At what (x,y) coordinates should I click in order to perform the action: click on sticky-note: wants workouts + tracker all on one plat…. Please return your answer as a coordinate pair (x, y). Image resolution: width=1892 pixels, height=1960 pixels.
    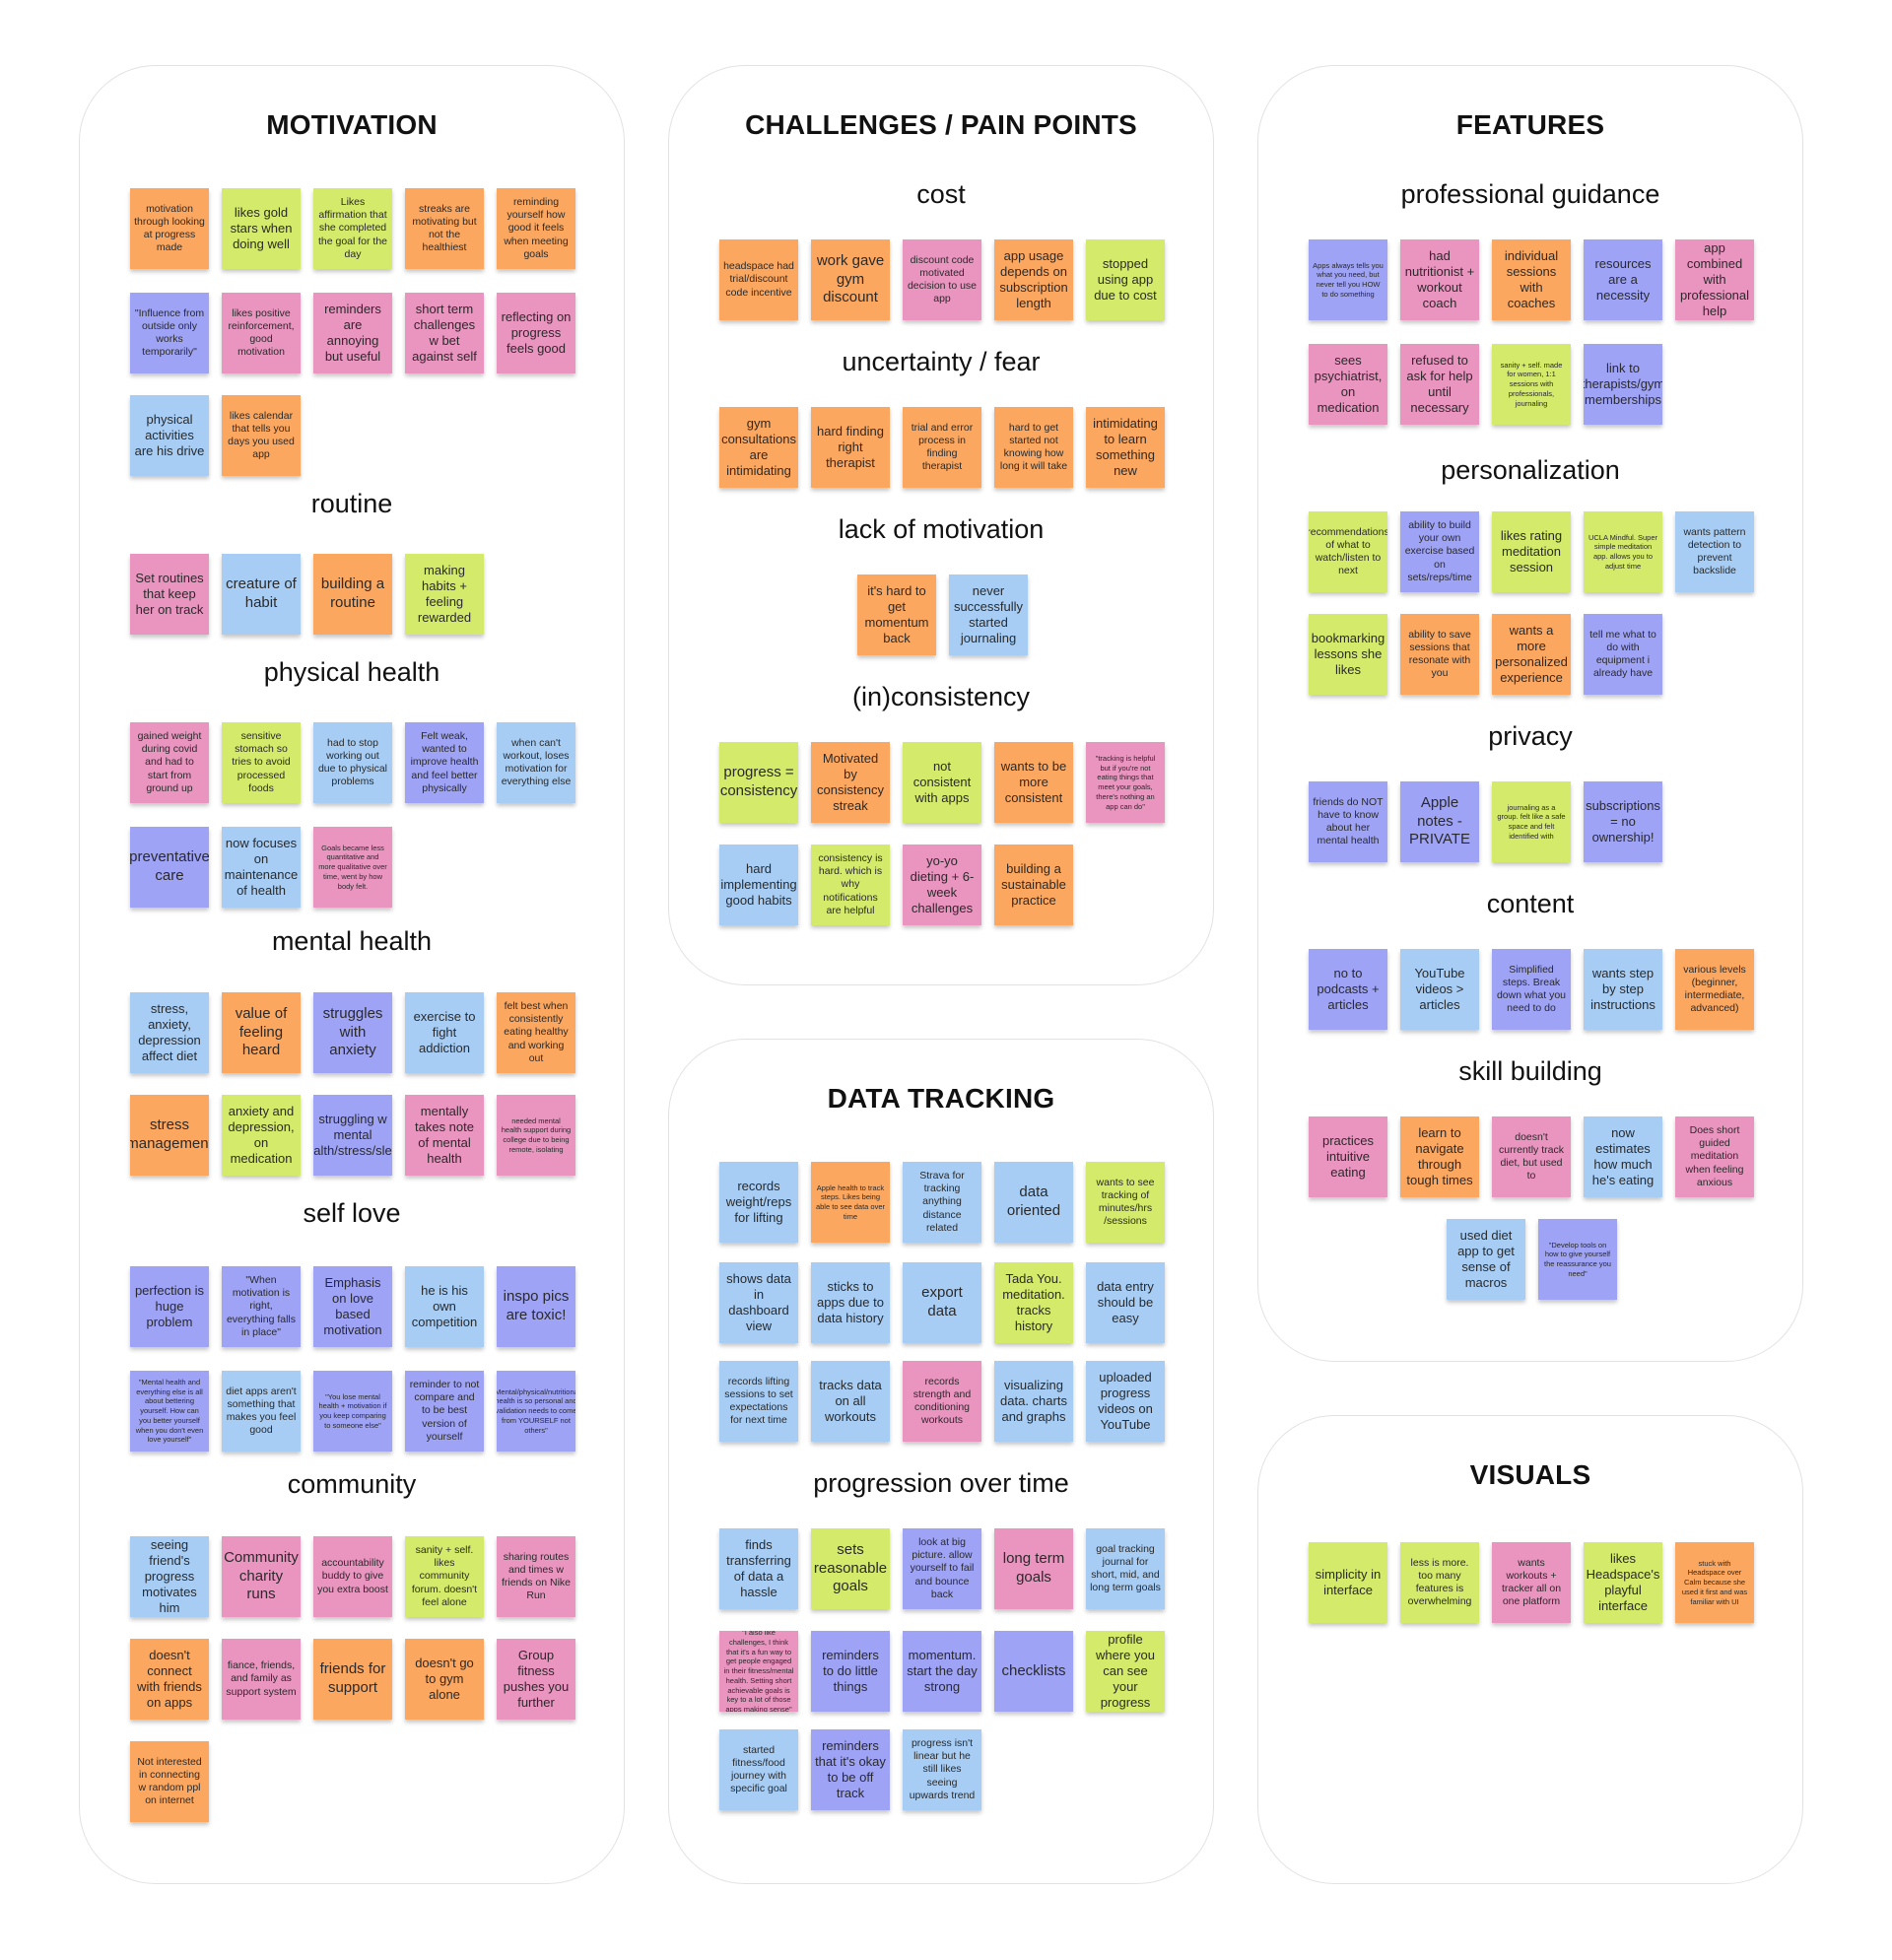
    Looking at the image, I should click on (1531, 1582).